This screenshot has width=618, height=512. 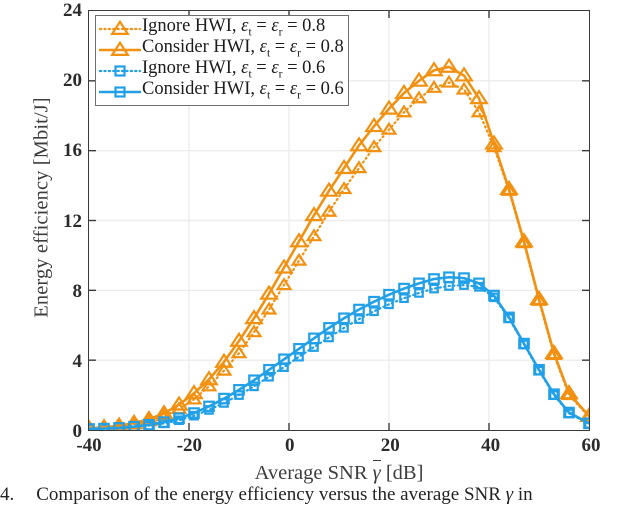 What do you see at coordinates (313, 473) in the screenshot?
I see `x-axis-title-prefix: Average SNR` at bounding box center [313, 473].